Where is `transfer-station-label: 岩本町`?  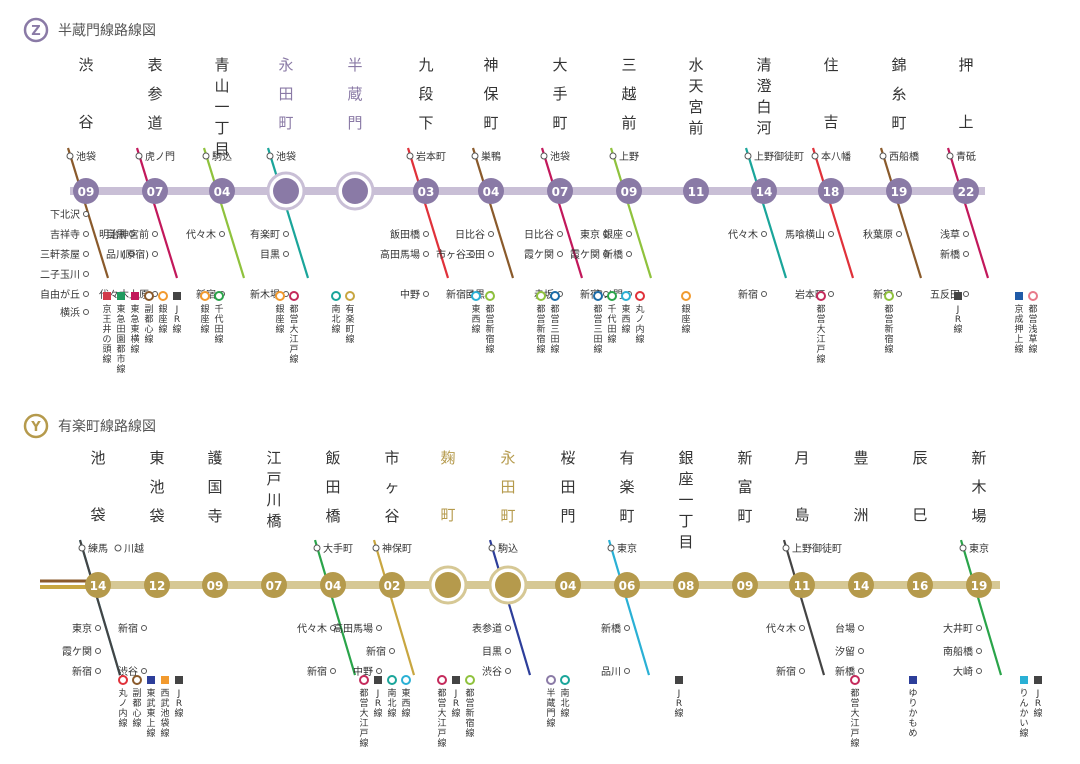
transfer-station-label: 岩本町 is located at coordinates (431, 156).